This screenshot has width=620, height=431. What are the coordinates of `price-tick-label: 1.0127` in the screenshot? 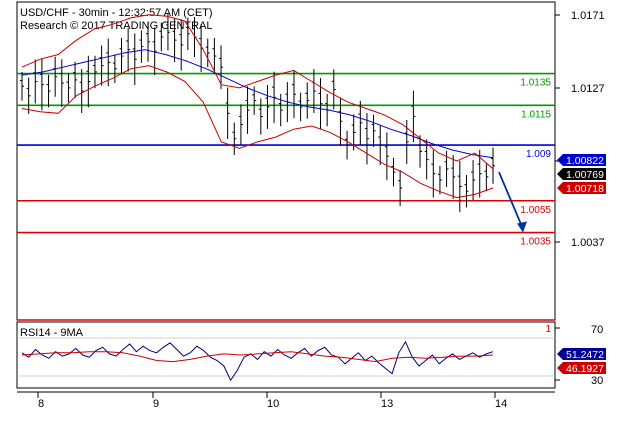 It's located at (588, 89).